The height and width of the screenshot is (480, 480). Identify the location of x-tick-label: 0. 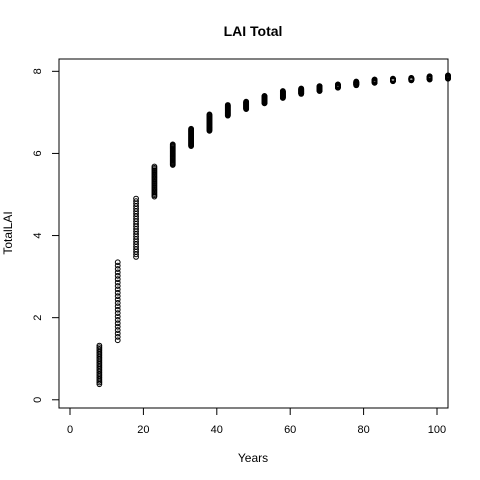
(70, 430).